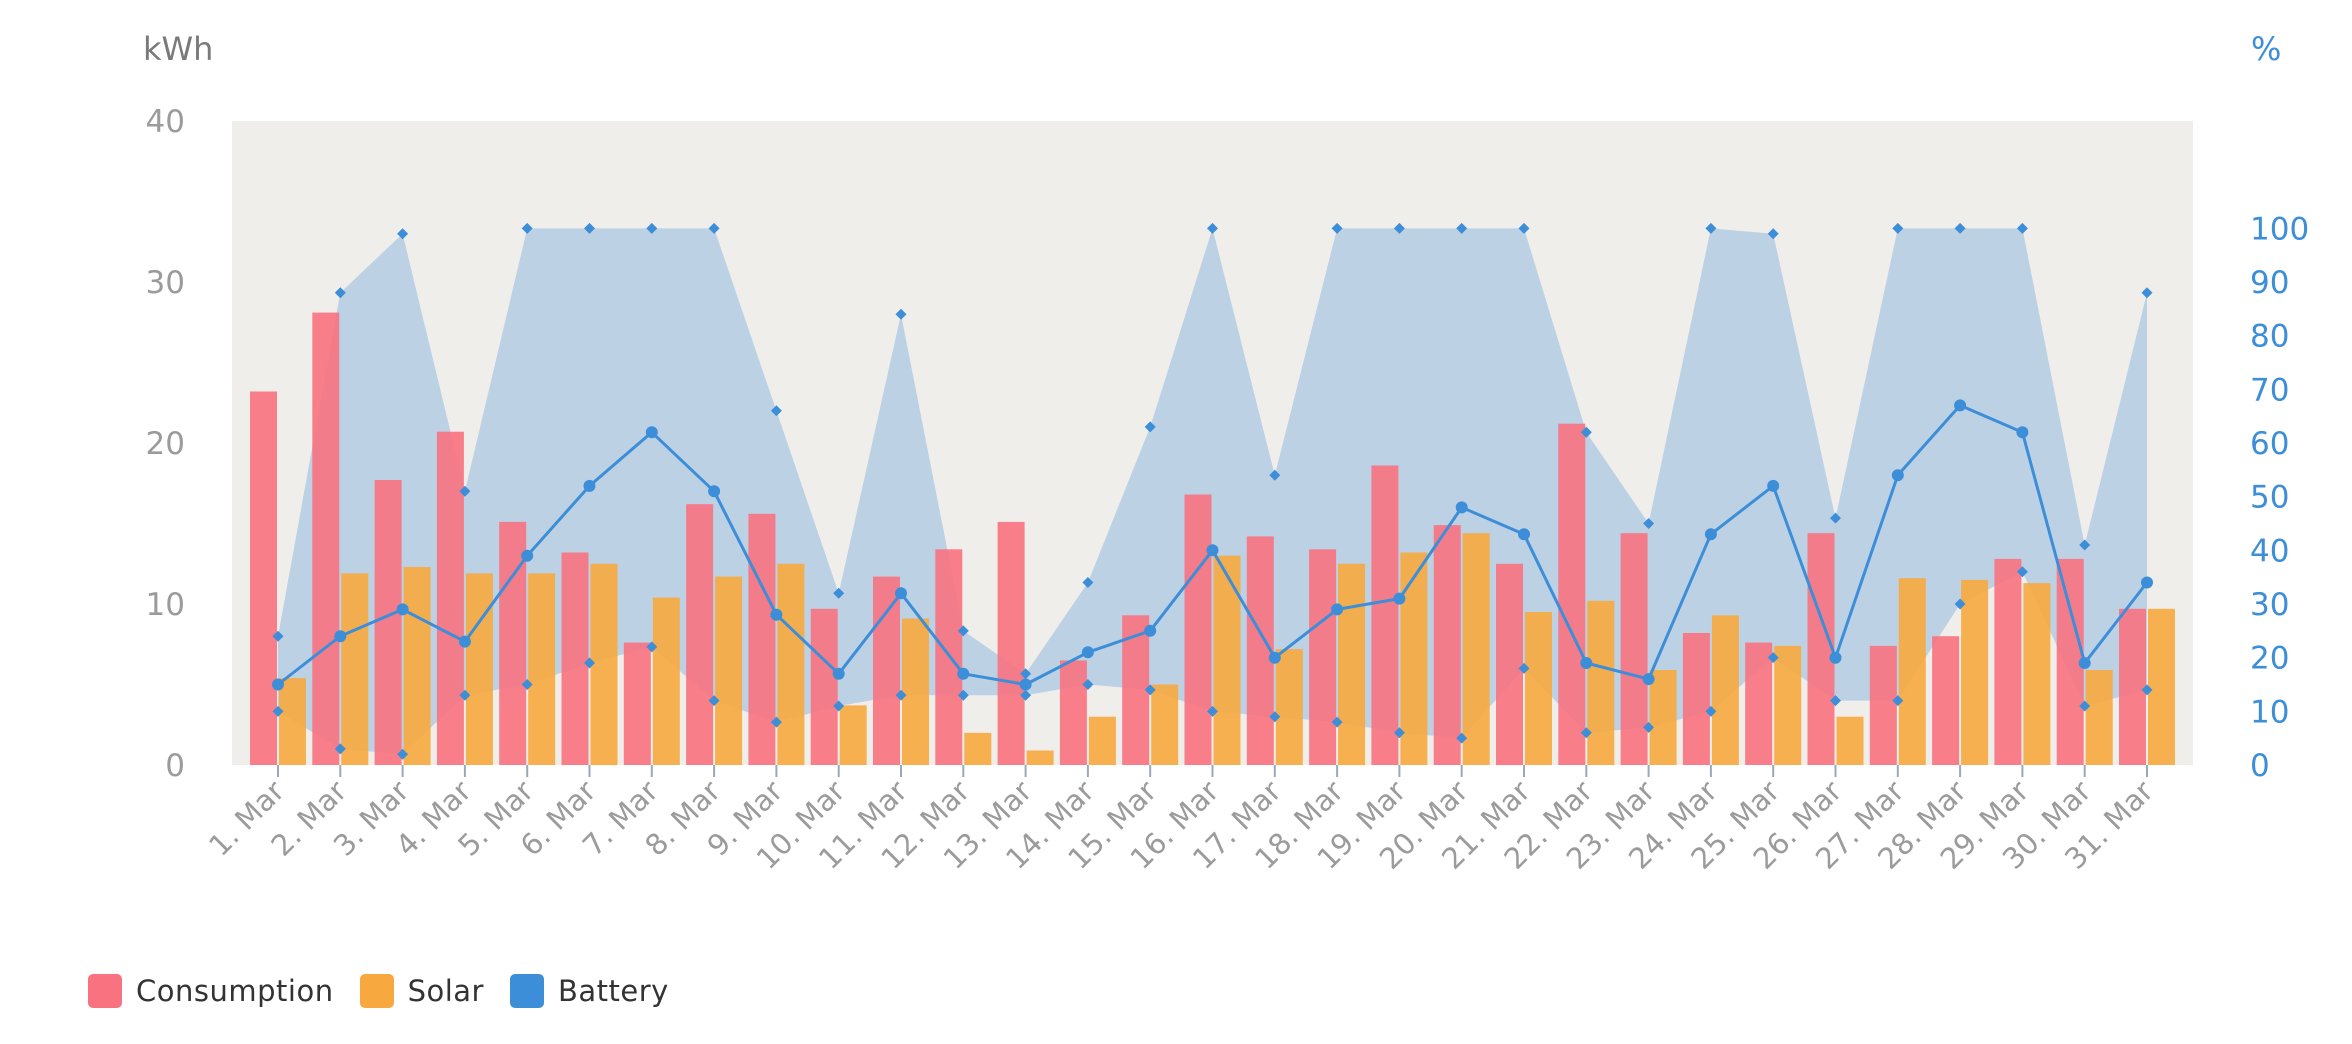 This screenshot has width=2352, height=1044. I want to click on legend-item-solar: Solar, so click(421, 991).